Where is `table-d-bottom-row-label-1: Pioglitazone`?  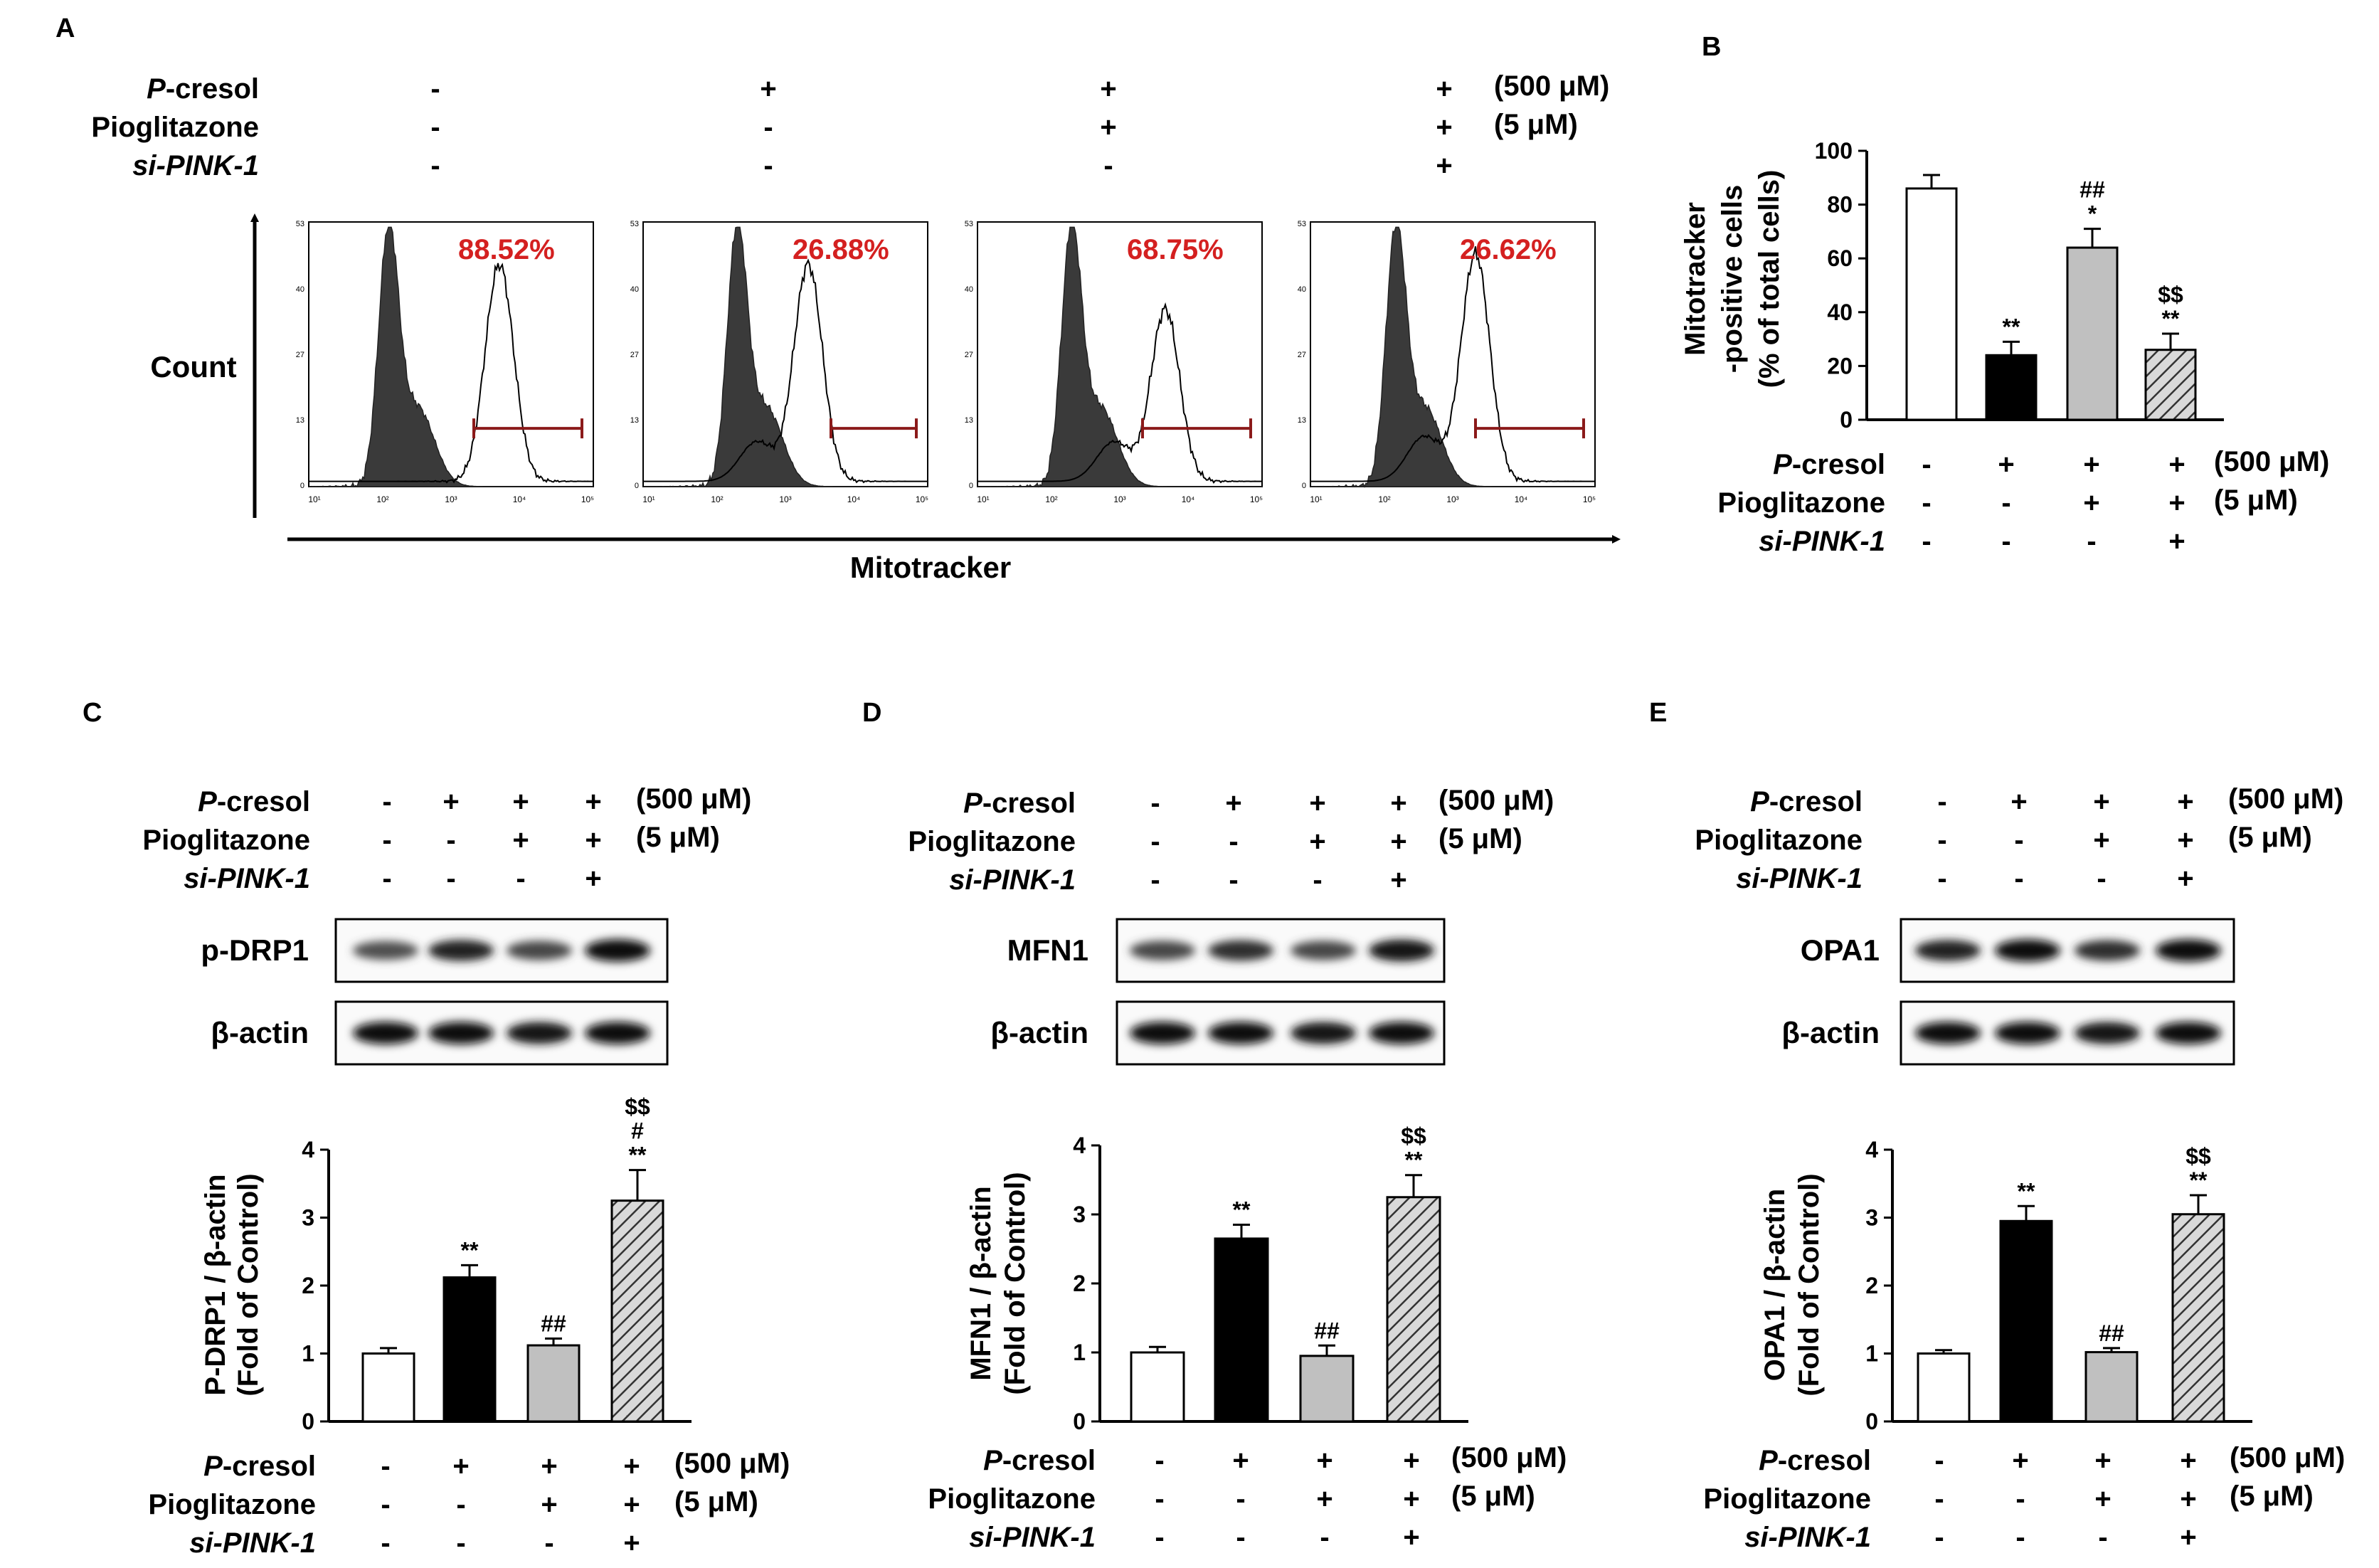
table-d-bottom-row-label-1: Pioglitazone is located at coordinates (1012, 1499).